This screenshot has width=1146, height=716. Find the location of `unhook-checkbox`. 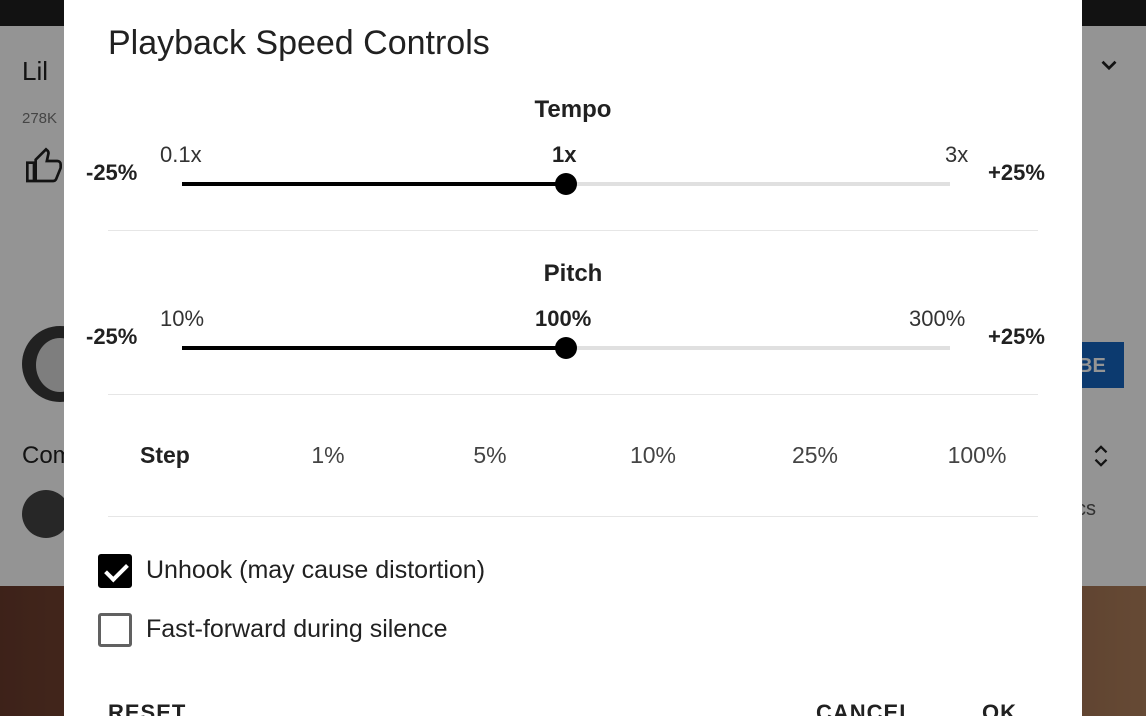

unhook-checkbox is located at coordinates (115, 571).